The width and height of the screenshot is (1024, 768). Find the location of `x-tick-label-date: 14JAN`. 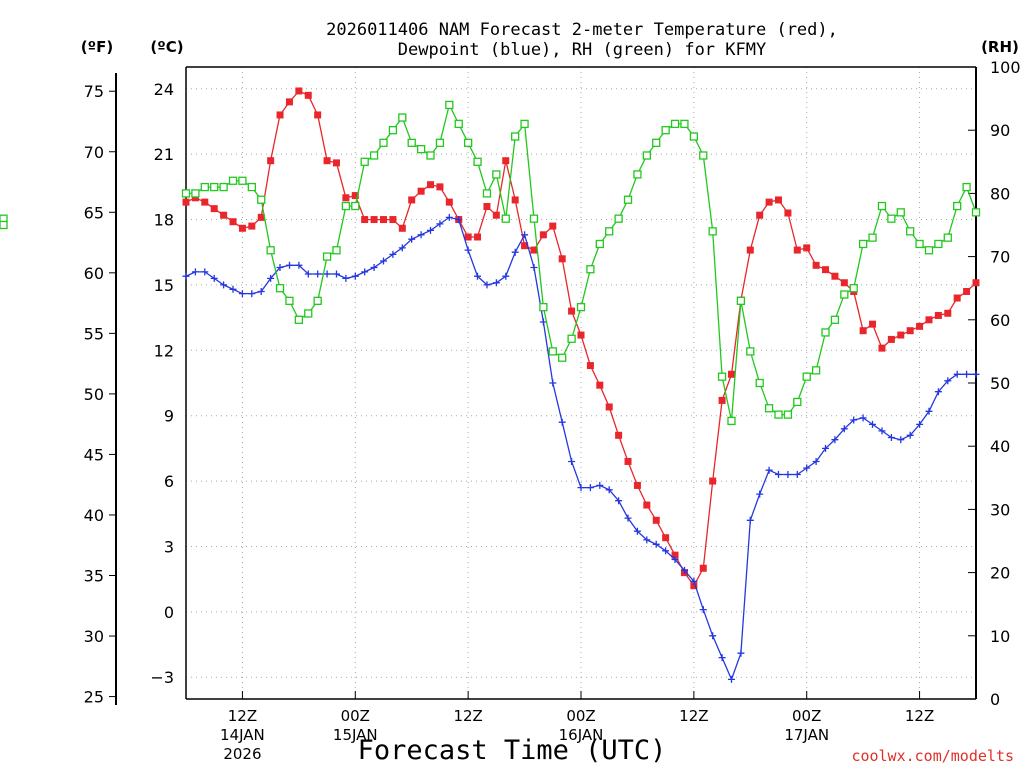

x-tick-label-date: 14JAN is located at coordinates (242, 735).